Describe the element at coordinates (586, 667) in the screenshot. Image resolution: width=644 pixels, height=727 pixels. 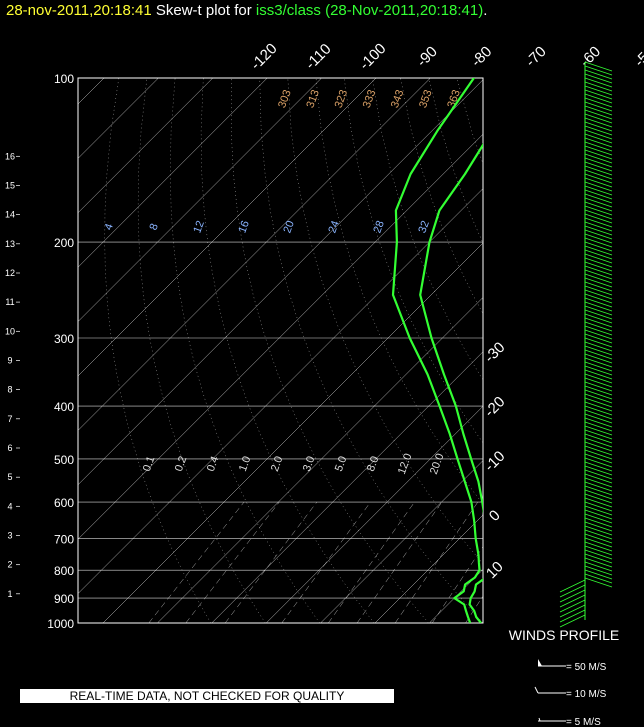
I see `wind-legend-label: = 50 M/S` at that location.